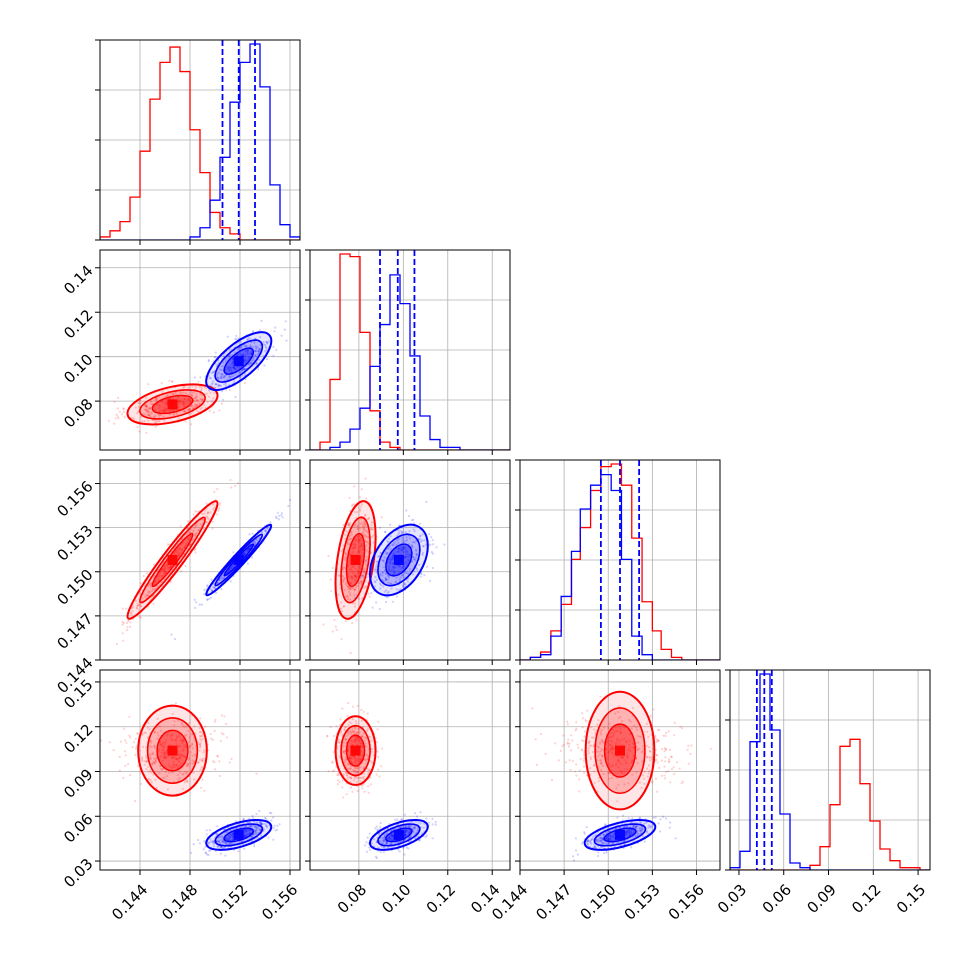  What do you see at coordinates (352, 899) in the screenshot?
I see `x-tick-label: 0.08` at bounding box center [352, 899].